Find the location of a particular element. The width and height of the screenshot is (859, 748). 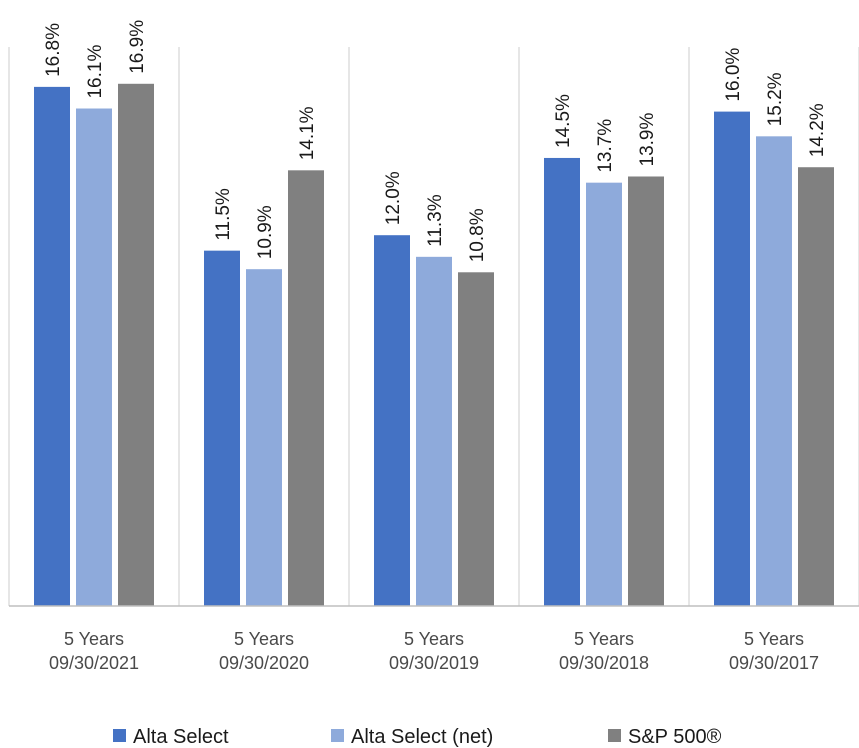

legend-entry: S&P 500® is located at coordinates (675, 737).